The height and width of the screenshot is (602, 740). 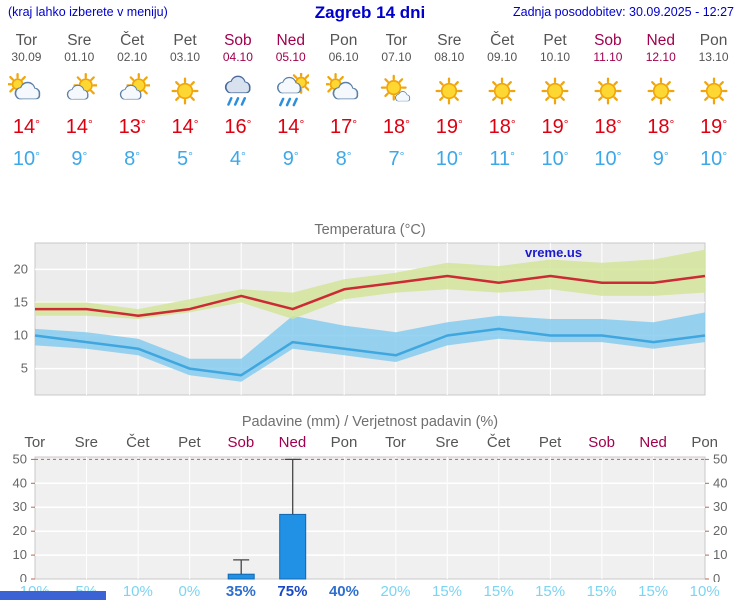 I want to click on day-date: 13.10, so click(x=713, y=57).